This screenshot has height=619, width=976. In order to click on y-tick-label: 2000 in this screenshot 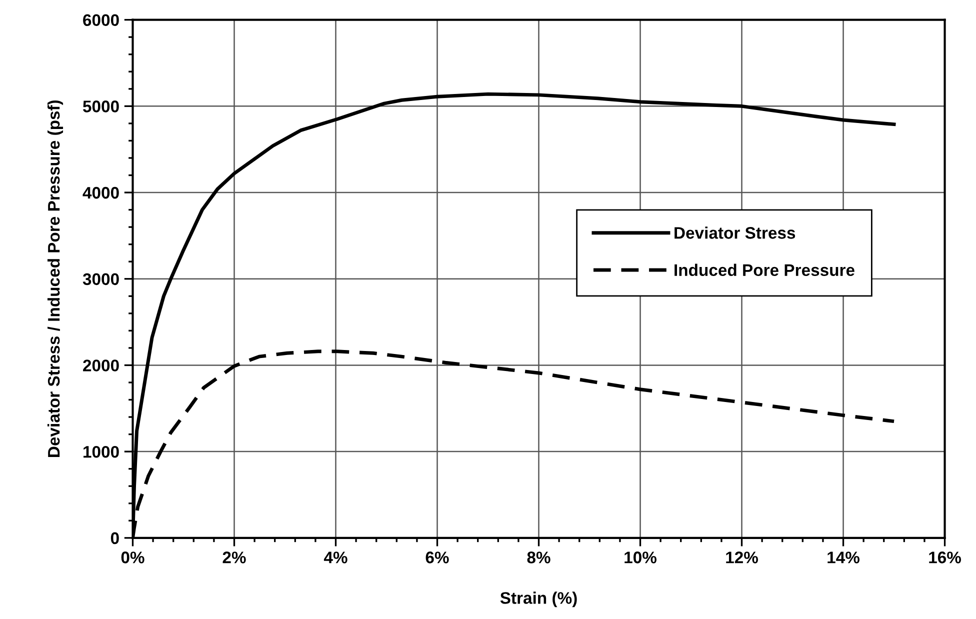, I will do `click(101, 366)`.